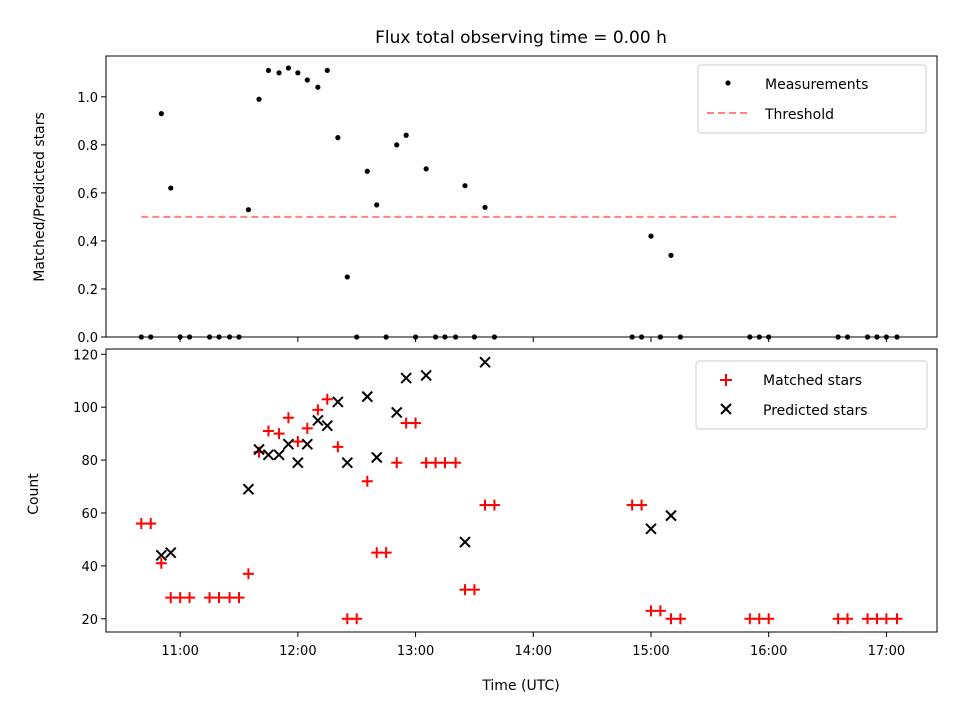 This screenshot has width=960, height=720. Describe the element at coordinates (85, 355) in the screenshot. I see `bottom-y-tick-label: 120` at that location.